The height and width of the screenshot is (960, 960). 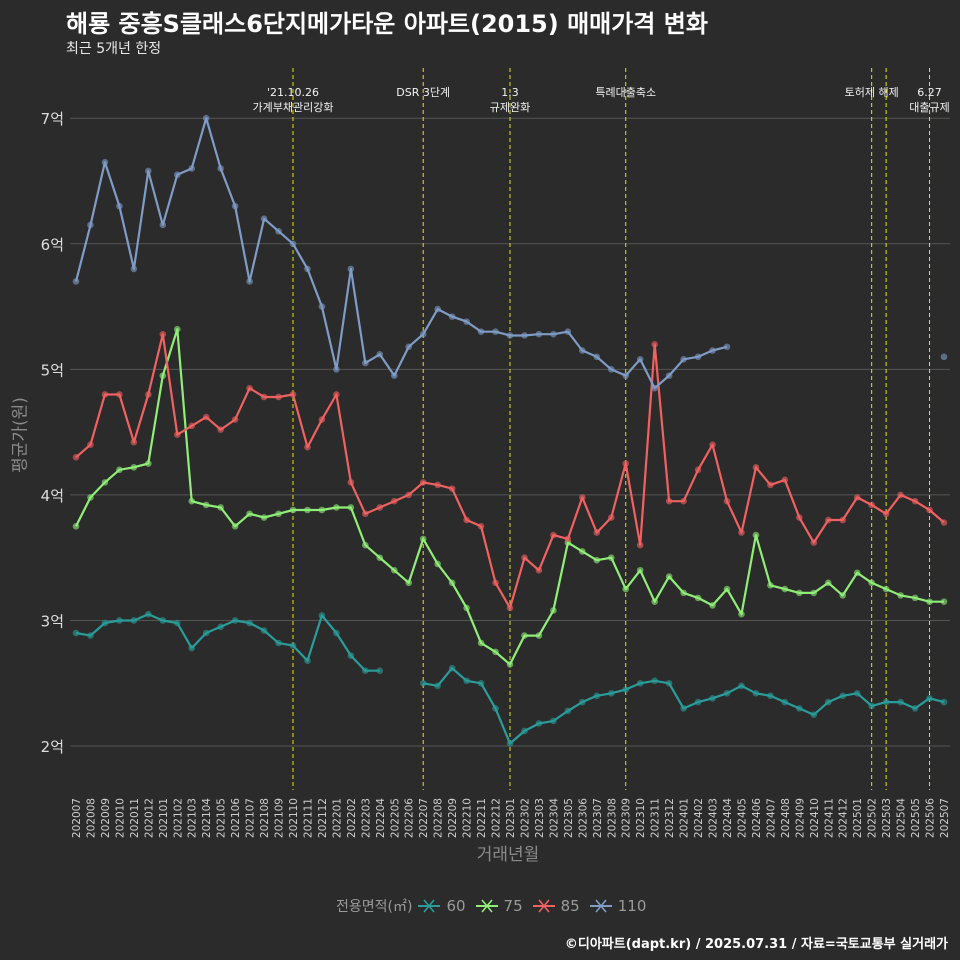 I want to click on x-tick-label: 202012, so click(x=149, y=818).